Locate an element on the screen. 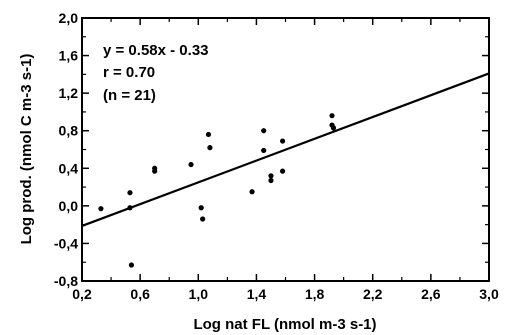 The image size is (509, 335). r-value-label: r = 0.70 is located at coordinates (129, 72).